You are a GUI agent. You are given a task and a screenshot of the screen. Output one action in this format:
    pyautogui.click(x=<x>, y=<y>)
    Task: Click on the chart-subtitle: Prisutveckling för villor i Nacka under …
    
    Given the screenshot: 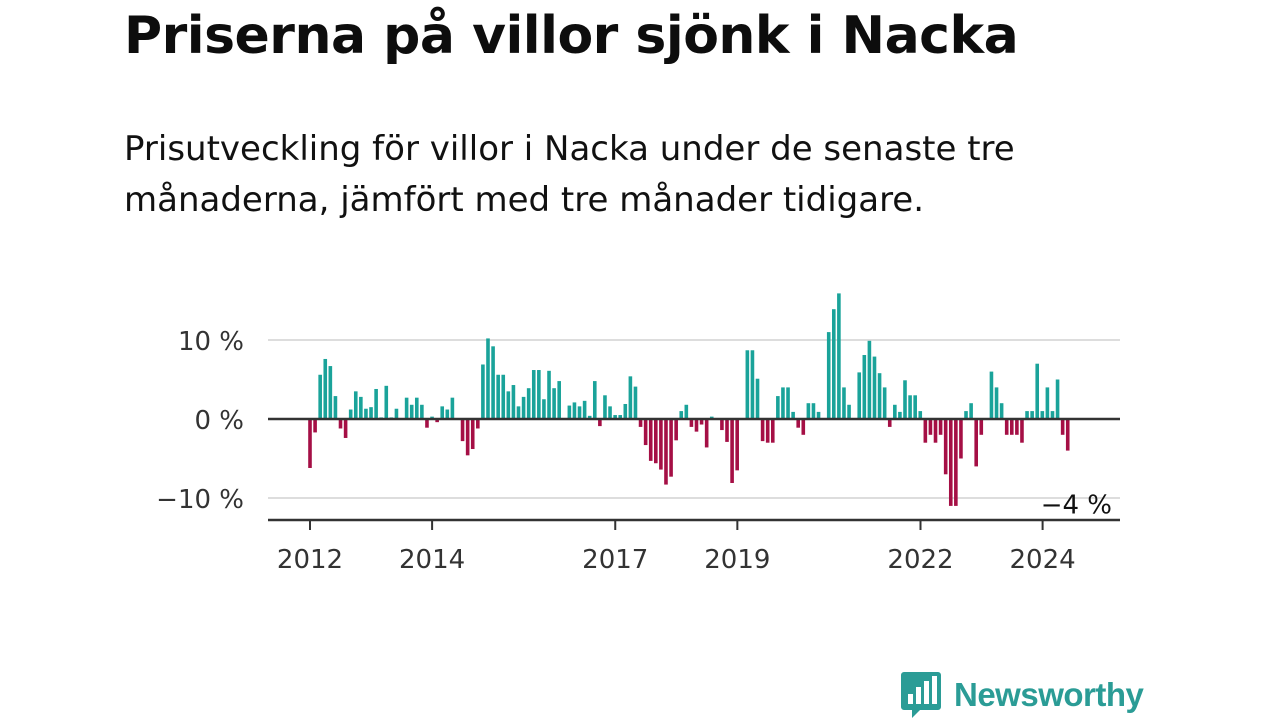 What is the action you would take?
    pyautogui.click(x=569, y=174)
    